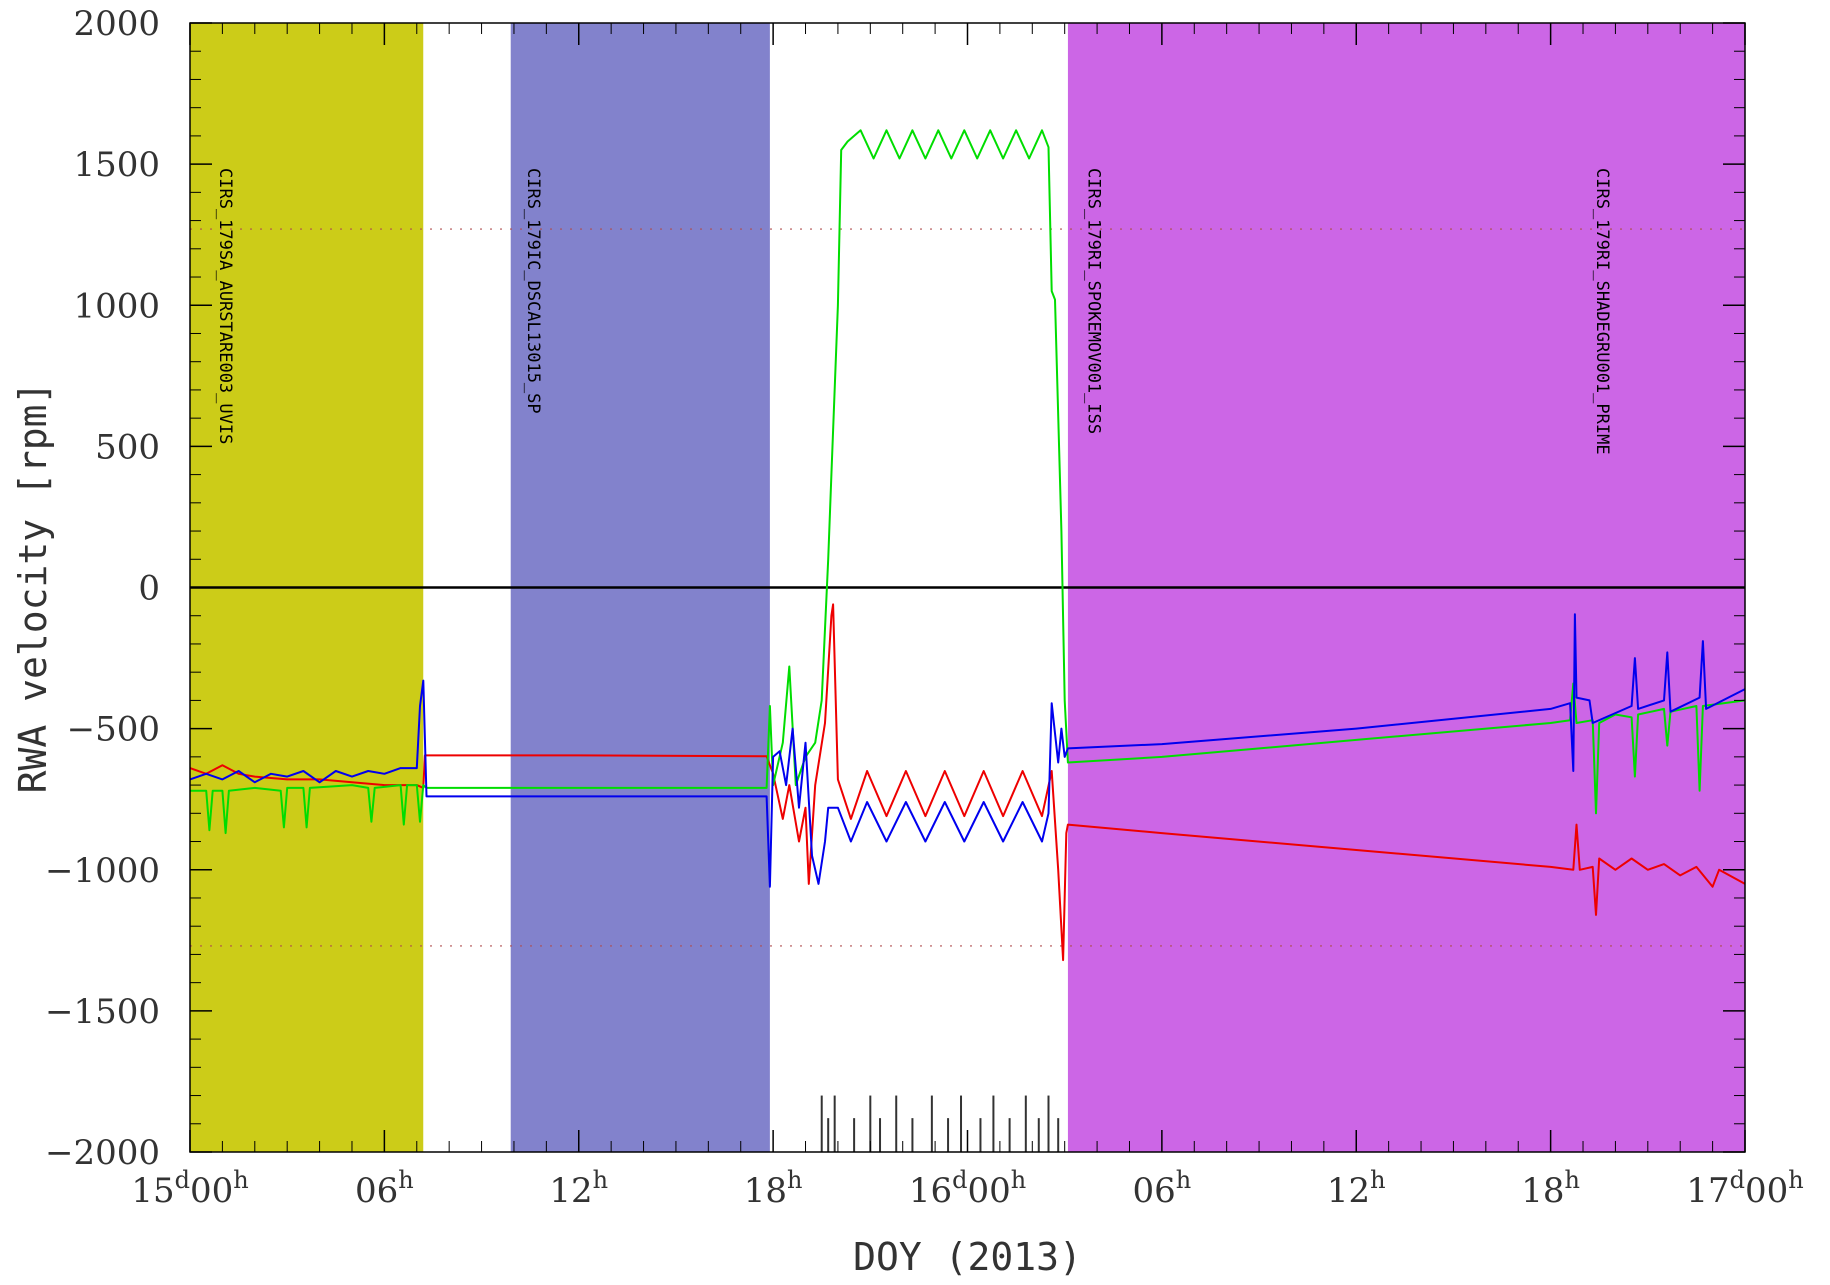  I want to click on band-label-1: CIRS_179IC_DSCAL13015_SP, so click(533, 291).